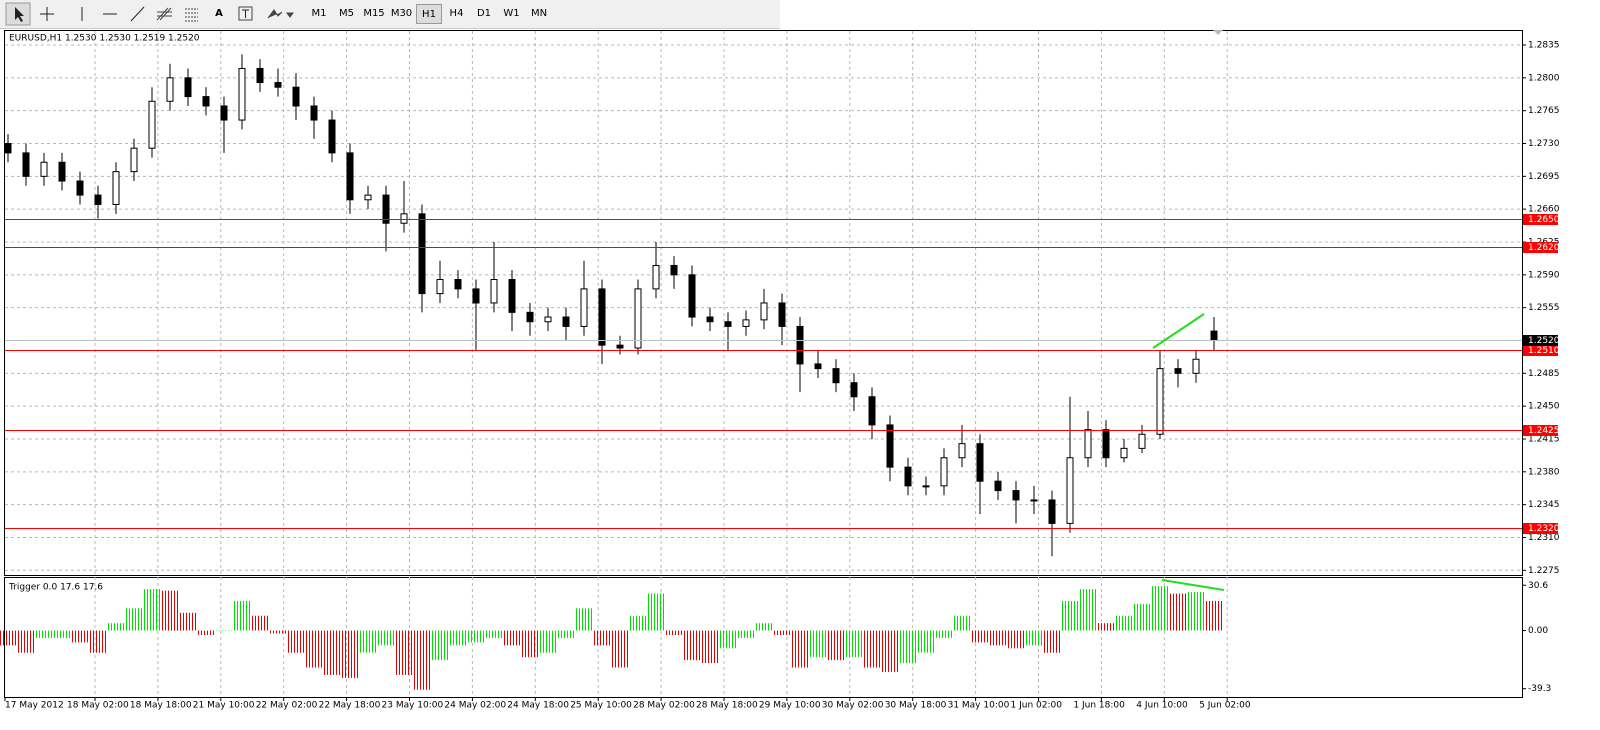 The height and width of the screenshot is (730, 1600). Describe the element at coordinates (1544, 78) in the screenshot. I see `y-tick-label: 1.2800` at that location.